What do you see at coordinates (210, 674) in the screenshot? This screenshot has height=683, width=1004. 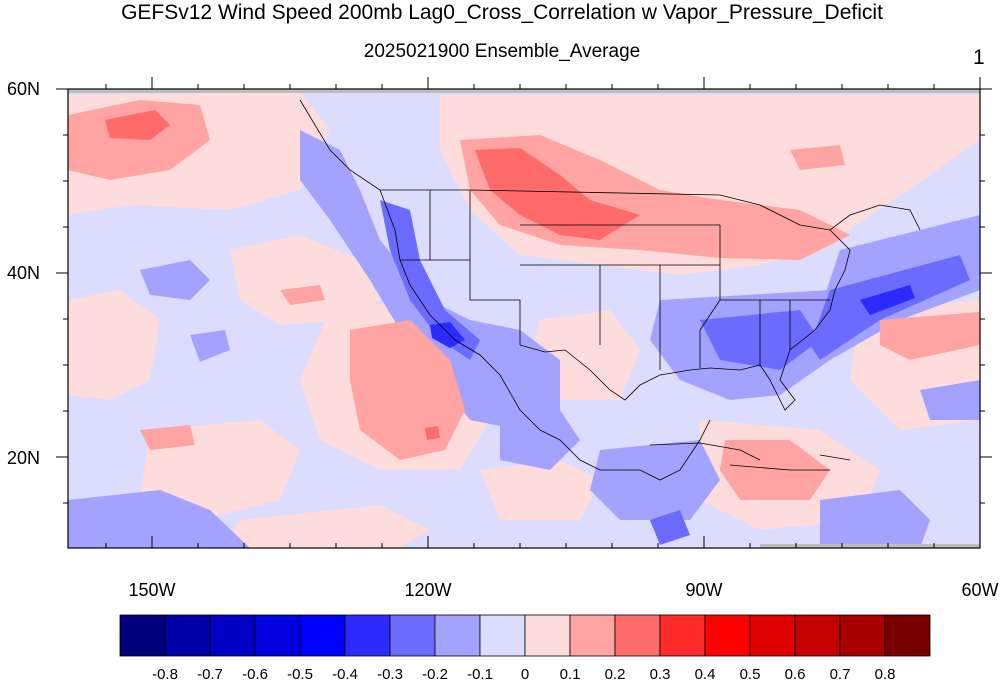 I see `colorbar-label: -0.7` at bounding box center [210, 674].